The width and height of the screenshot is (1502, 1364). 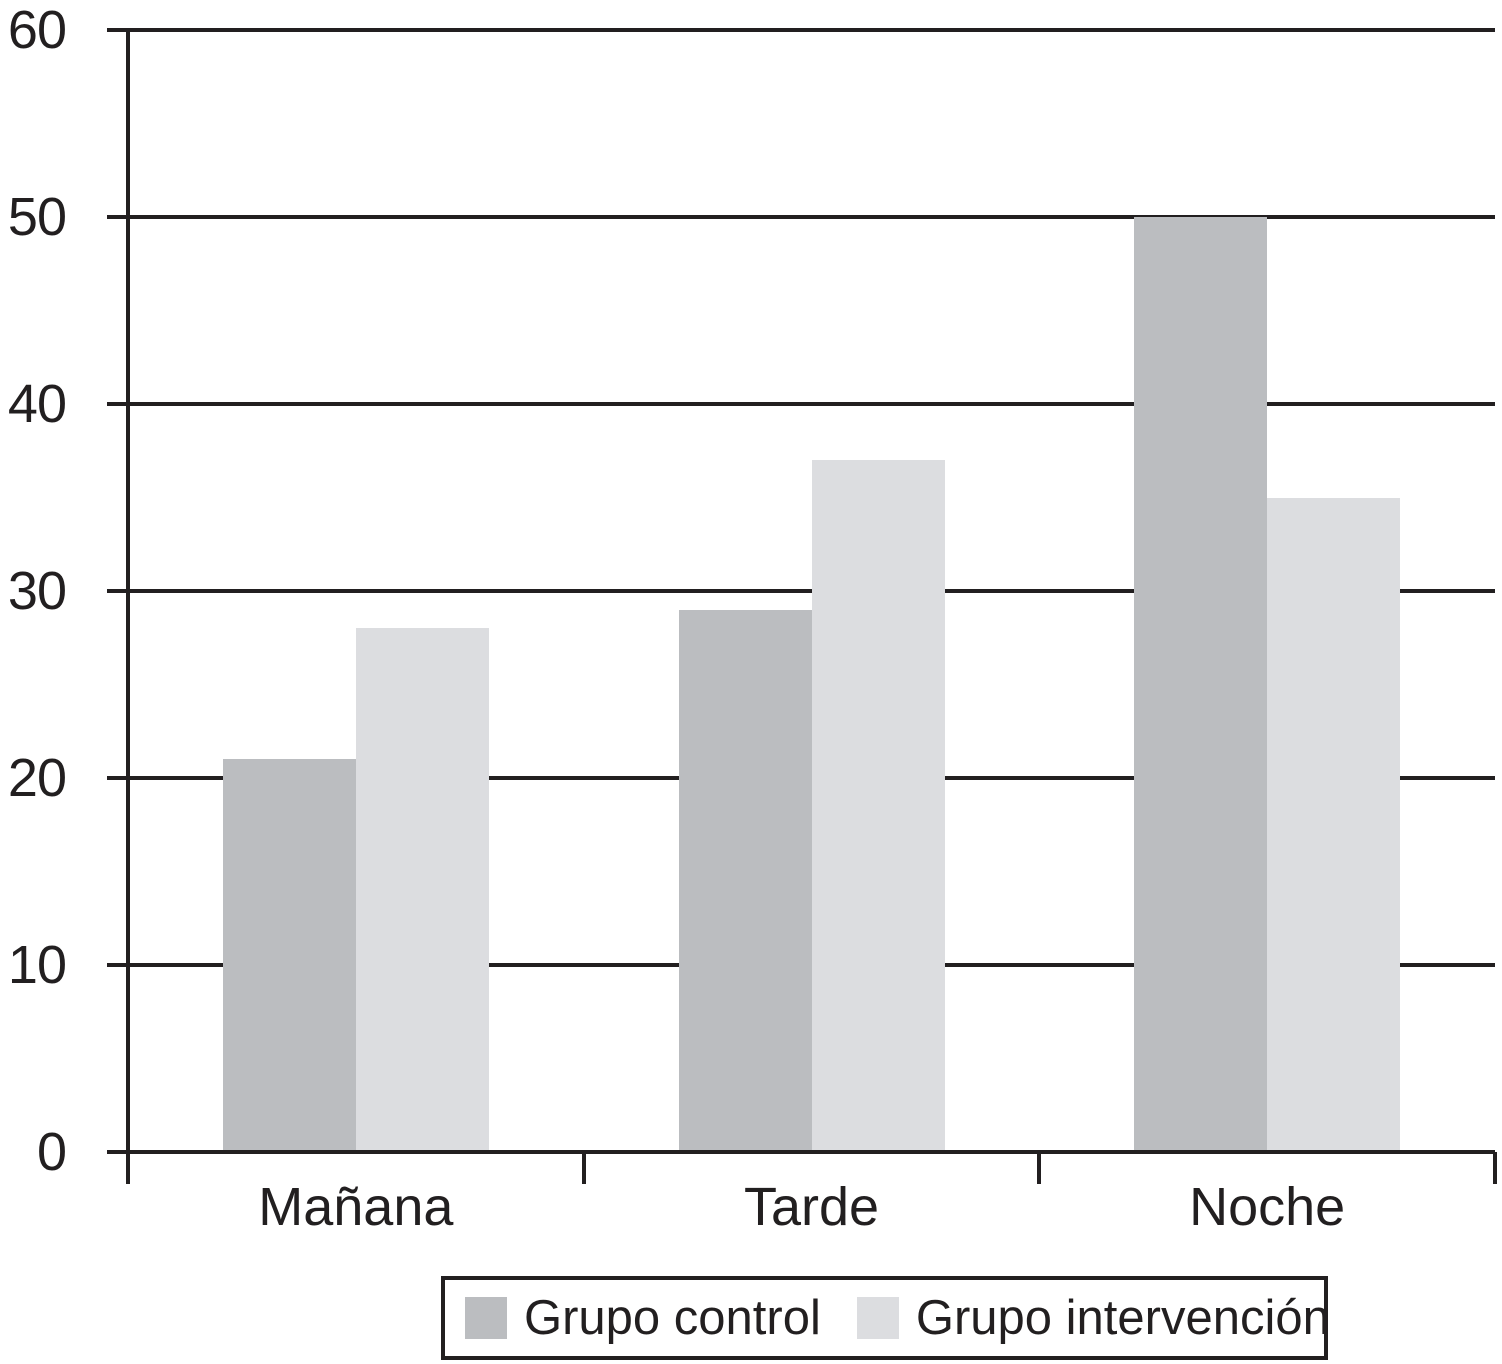 What do you see at coordinates (801, 1152) in the screenshot?
I see `x-axis-line` at bounding box center [801, 1152].